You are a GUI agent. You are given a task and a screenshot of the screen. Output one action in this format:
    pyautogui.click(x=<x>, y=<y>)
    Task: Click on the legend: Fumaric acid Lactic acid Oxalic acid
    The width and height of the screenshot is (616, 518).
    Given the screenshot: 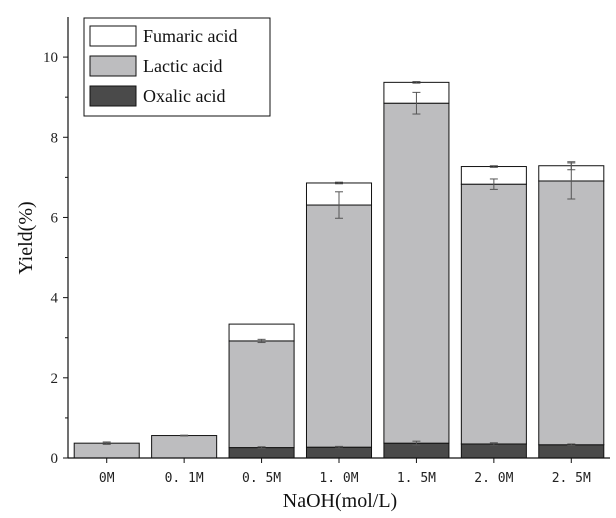 What is the action you would take?
    pyautogui.click(x=177, y=67)
    